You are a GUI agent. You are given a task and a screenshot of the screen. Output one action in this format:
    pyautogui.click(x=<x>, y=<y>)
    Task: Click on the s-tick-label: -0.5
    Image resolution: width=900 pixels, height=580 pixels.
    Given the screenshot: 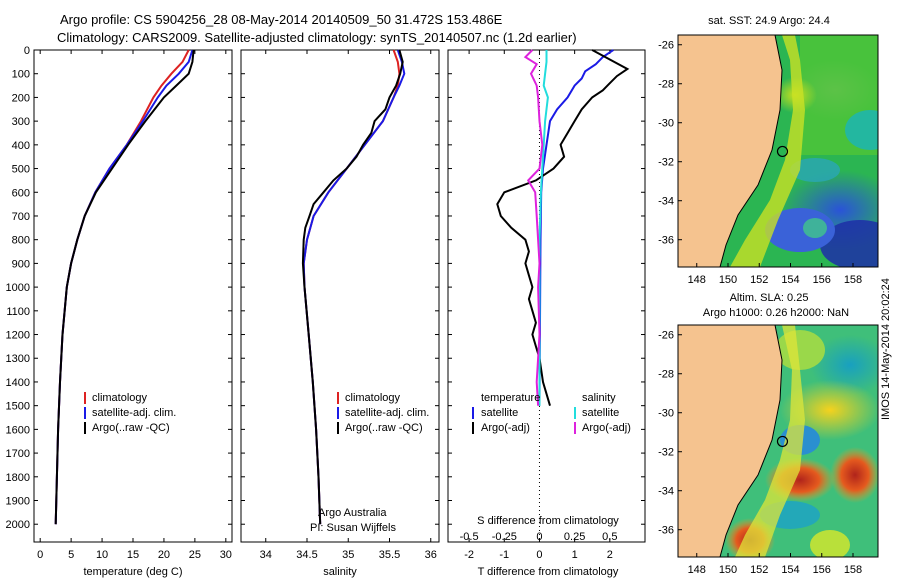 What is the action you would take?
    pyautogui.click(x=469, y=537)
    